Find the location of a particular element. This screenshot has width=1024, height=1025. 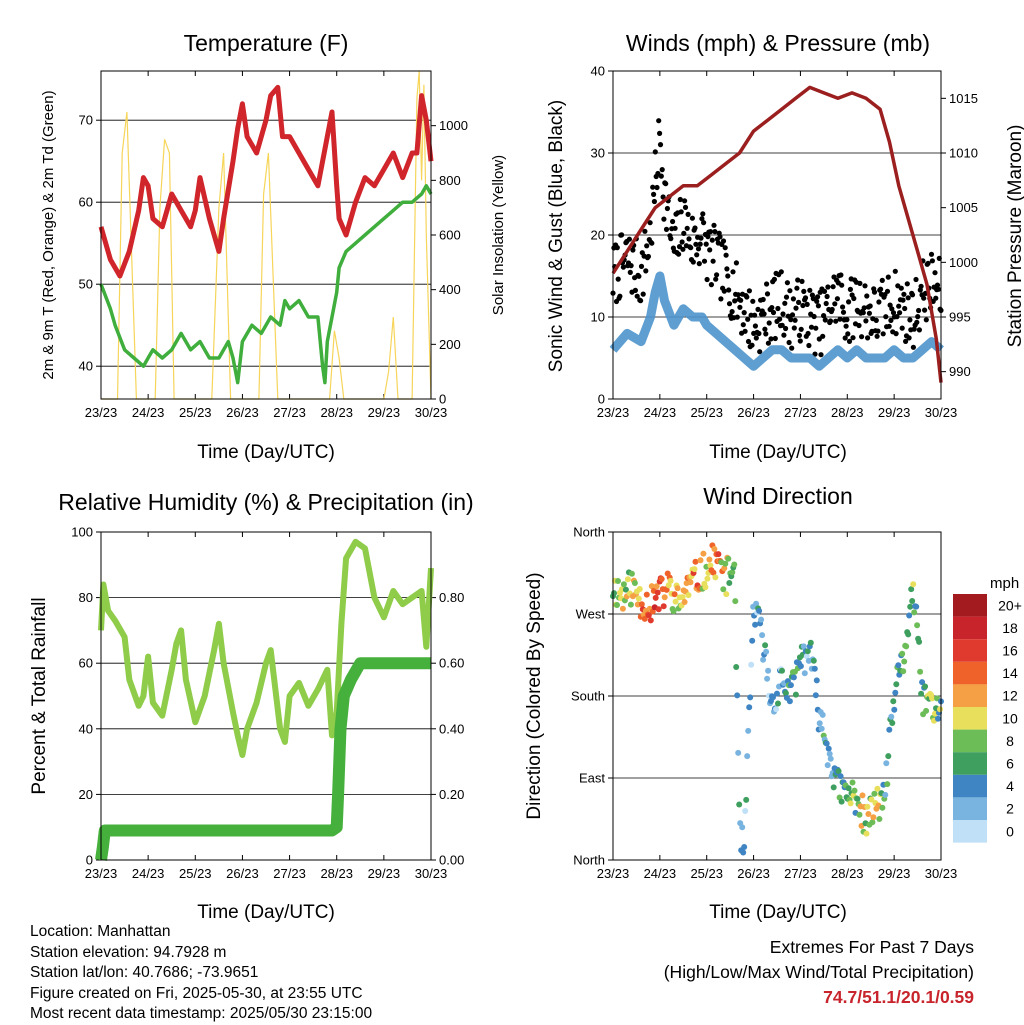

humidity-xtick-label: 28/23 is located at coordinates (336, 873).